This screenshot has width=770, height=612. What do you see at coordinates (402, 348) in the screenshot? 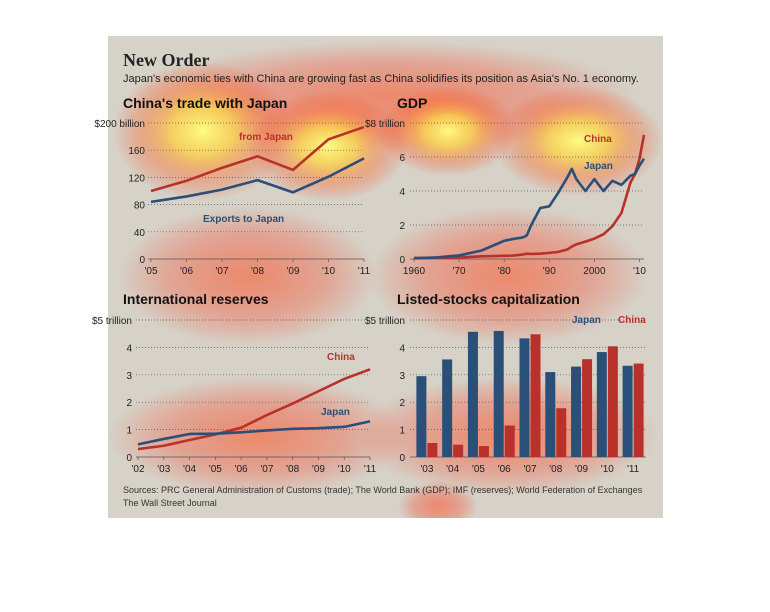
I see `stocks-ytick-label: 4` at bounding box center [402, 348].